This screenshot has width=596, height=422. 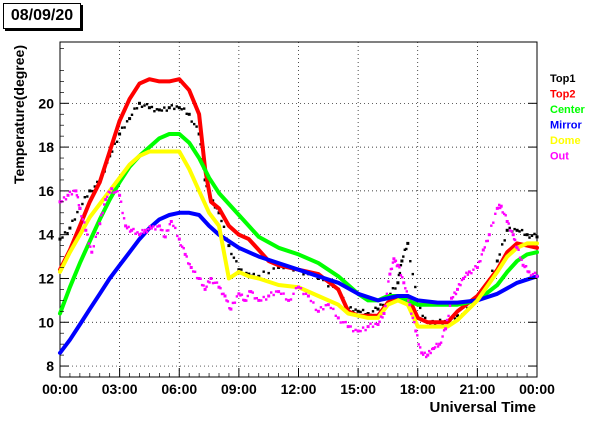 What do you see at coordinates (46, 191) in the screenshot?
I see `y-tick-label: 16` at bounding box center [46, 191].